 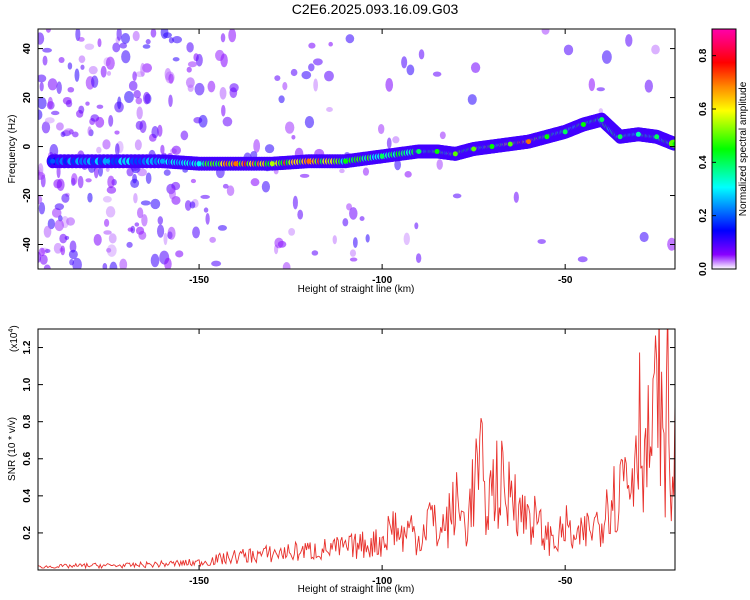 I want to click on colorbar-label: Normalized spectral amplitude, so click(x=743, y=148).